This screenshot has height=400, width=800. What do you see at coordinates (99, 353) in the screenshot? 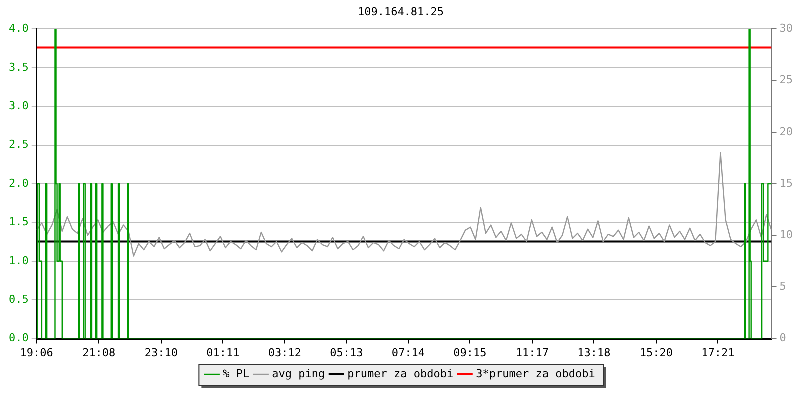
I see `x-tick-label: 21:08` at bounding box center [99, 353].